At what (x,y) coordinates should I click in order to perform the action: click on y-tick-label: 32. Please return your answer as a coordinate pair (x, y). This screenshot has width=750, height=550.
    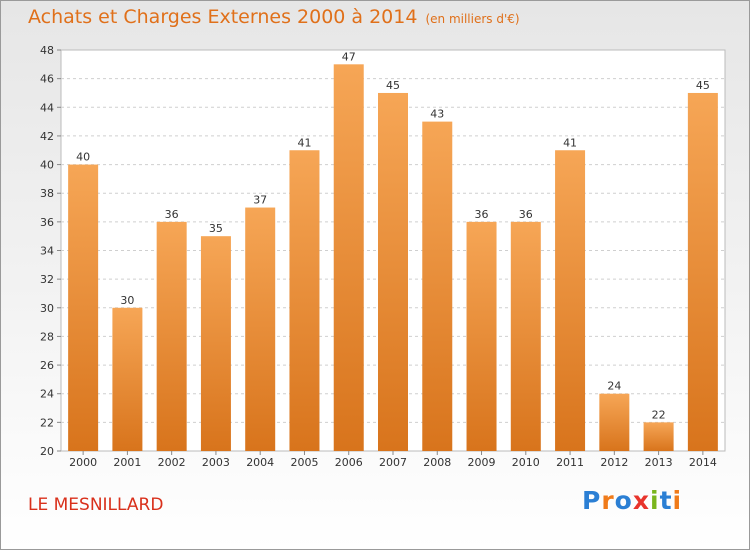
    Looking at the image, I should click on (47, 279).